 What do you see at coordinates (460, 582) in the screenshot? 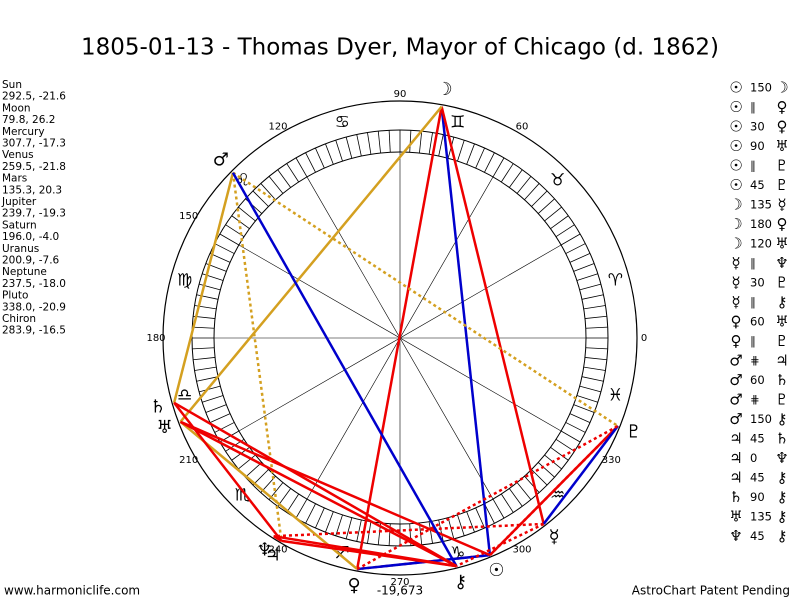
I see `planet-glyph: ⚷` at bounding box center [460, 582].